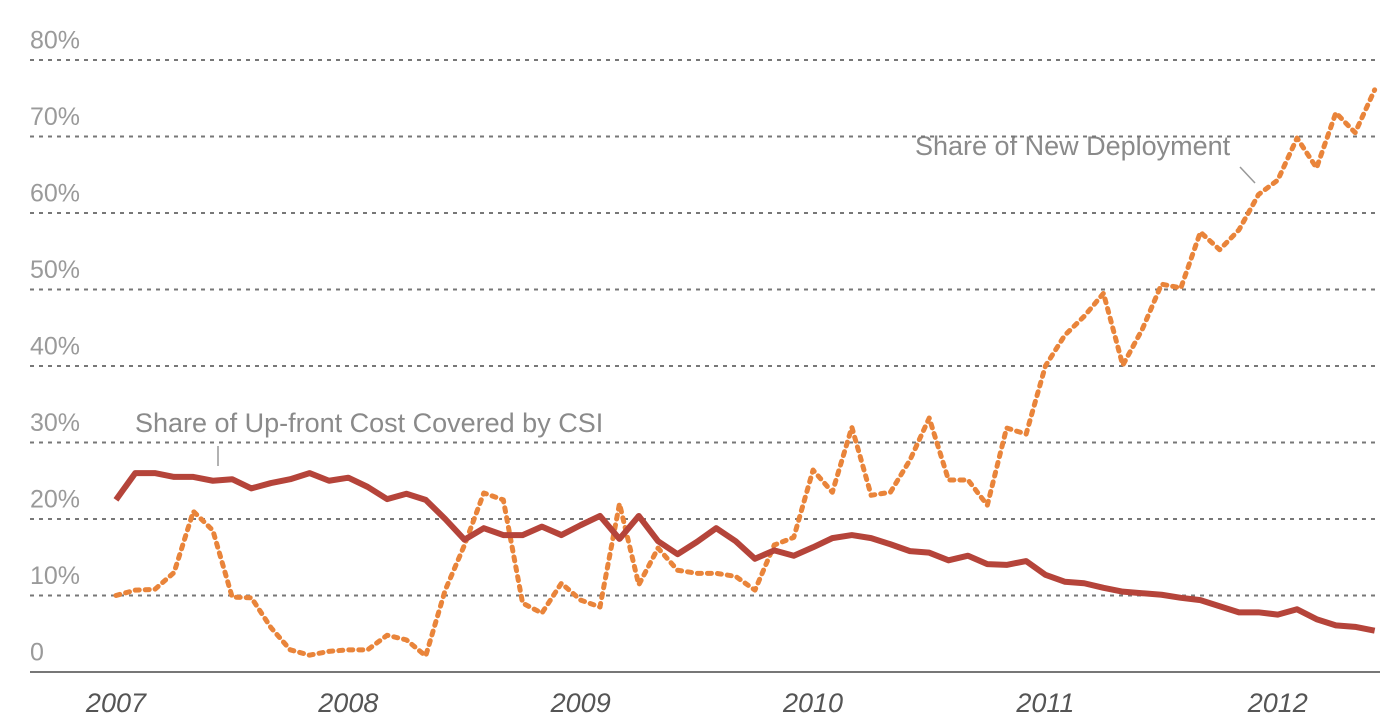 The image size is (1380, 721). I want to click on x-tick-label: 2011, so click(1044, 703).